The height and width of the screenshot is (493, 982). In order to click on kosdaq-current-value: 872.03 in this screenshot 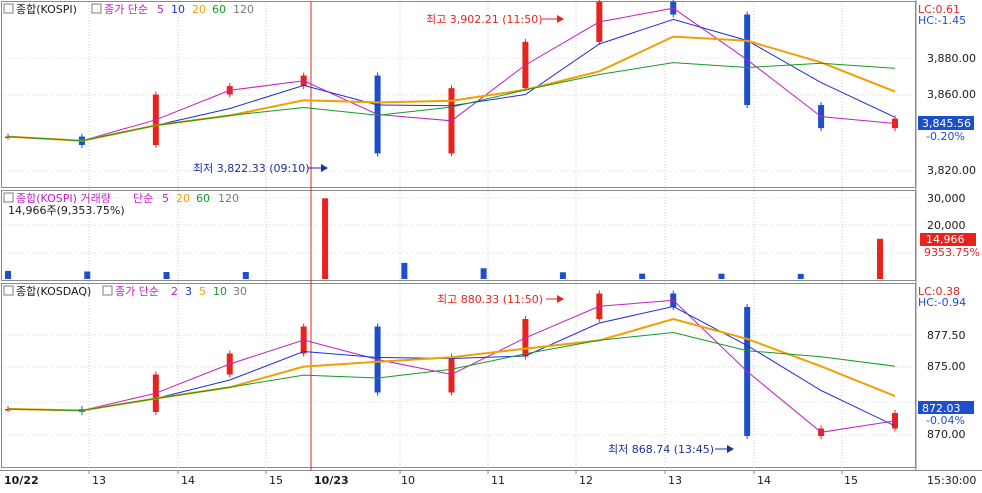, I will do `click(941, 408)`.